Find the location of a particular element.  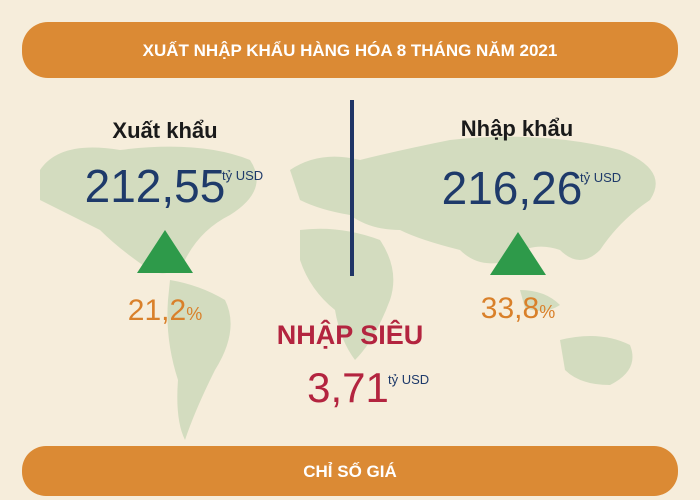

import-growth-value: 33,8 is located at coordinates (510, 308).